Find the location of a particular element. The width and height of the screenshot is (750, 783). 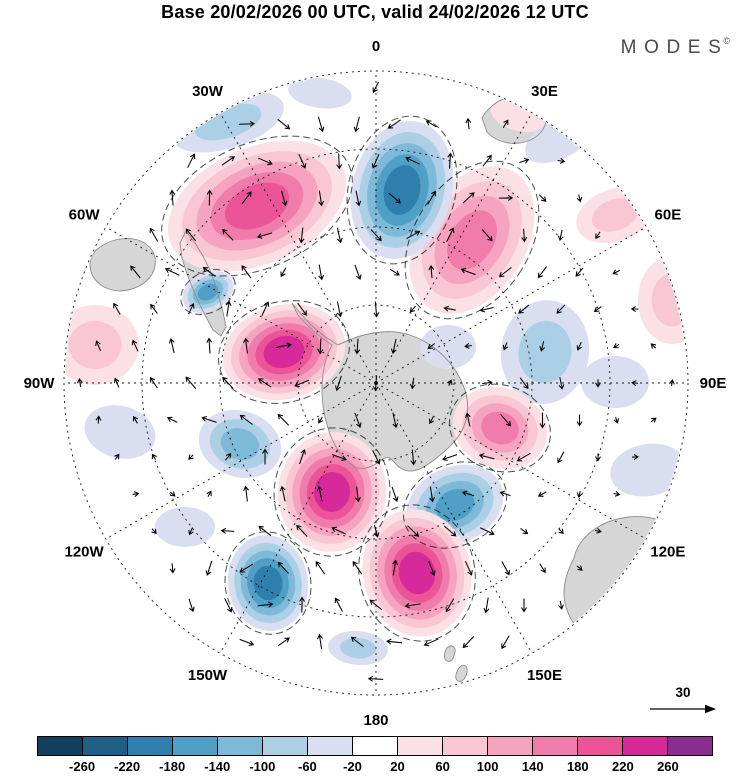

anomaly-negative is located at coordinates (402, 190).